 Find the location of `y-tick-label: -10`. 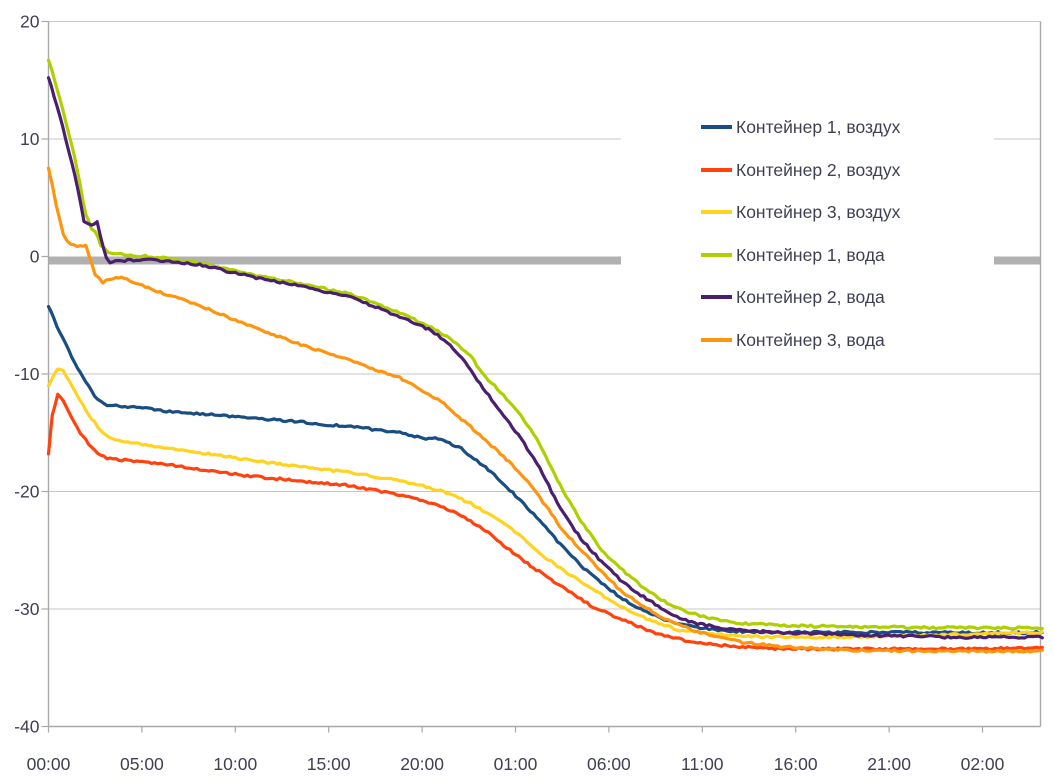

y-tick-label: -10 is located at coordinates (27, 374).